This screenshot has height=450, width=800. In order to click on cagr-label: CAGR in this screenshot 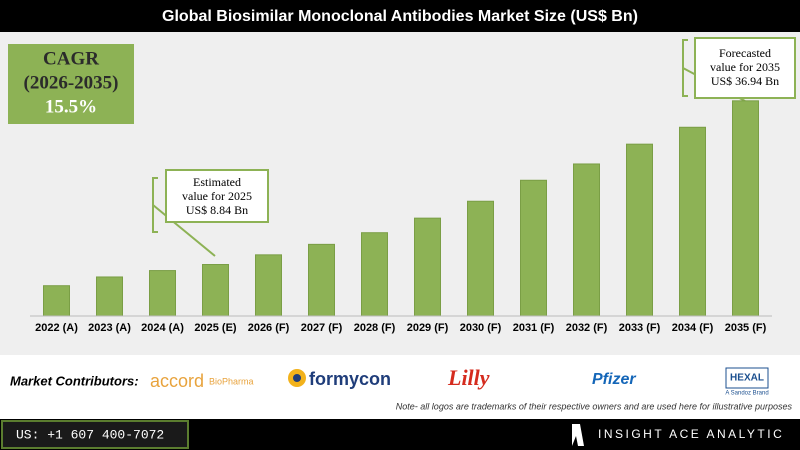, I will do `click(71, 58)`.